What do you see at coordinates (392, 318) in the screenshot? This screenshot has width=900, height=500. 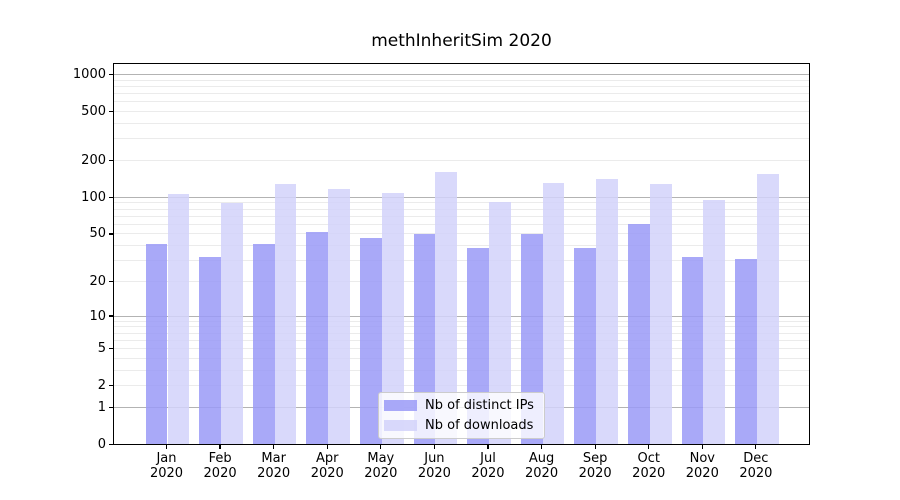 I see `bar-downloads-may-2020` at bounding box center [392, 318].